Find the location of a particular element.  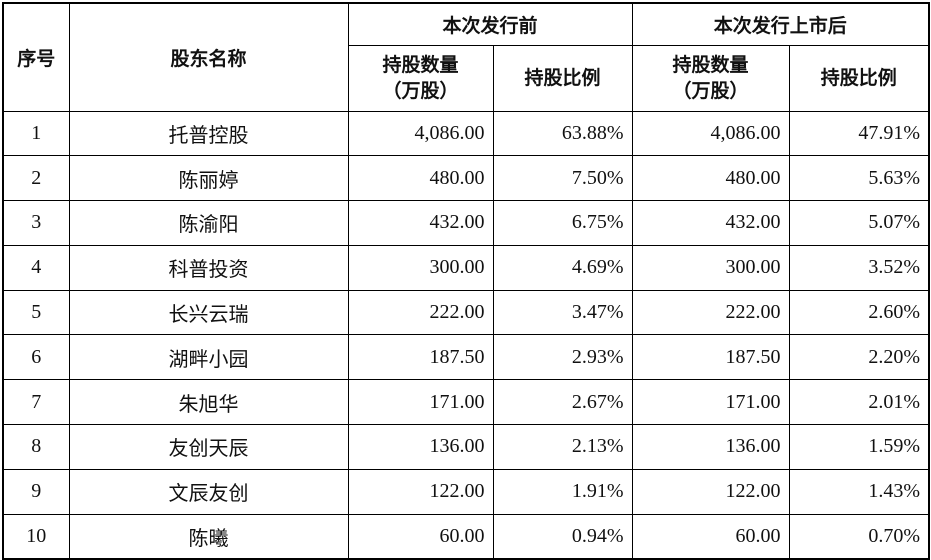

cell-after-shares: 480.00 is located at coordinates (710, 178).